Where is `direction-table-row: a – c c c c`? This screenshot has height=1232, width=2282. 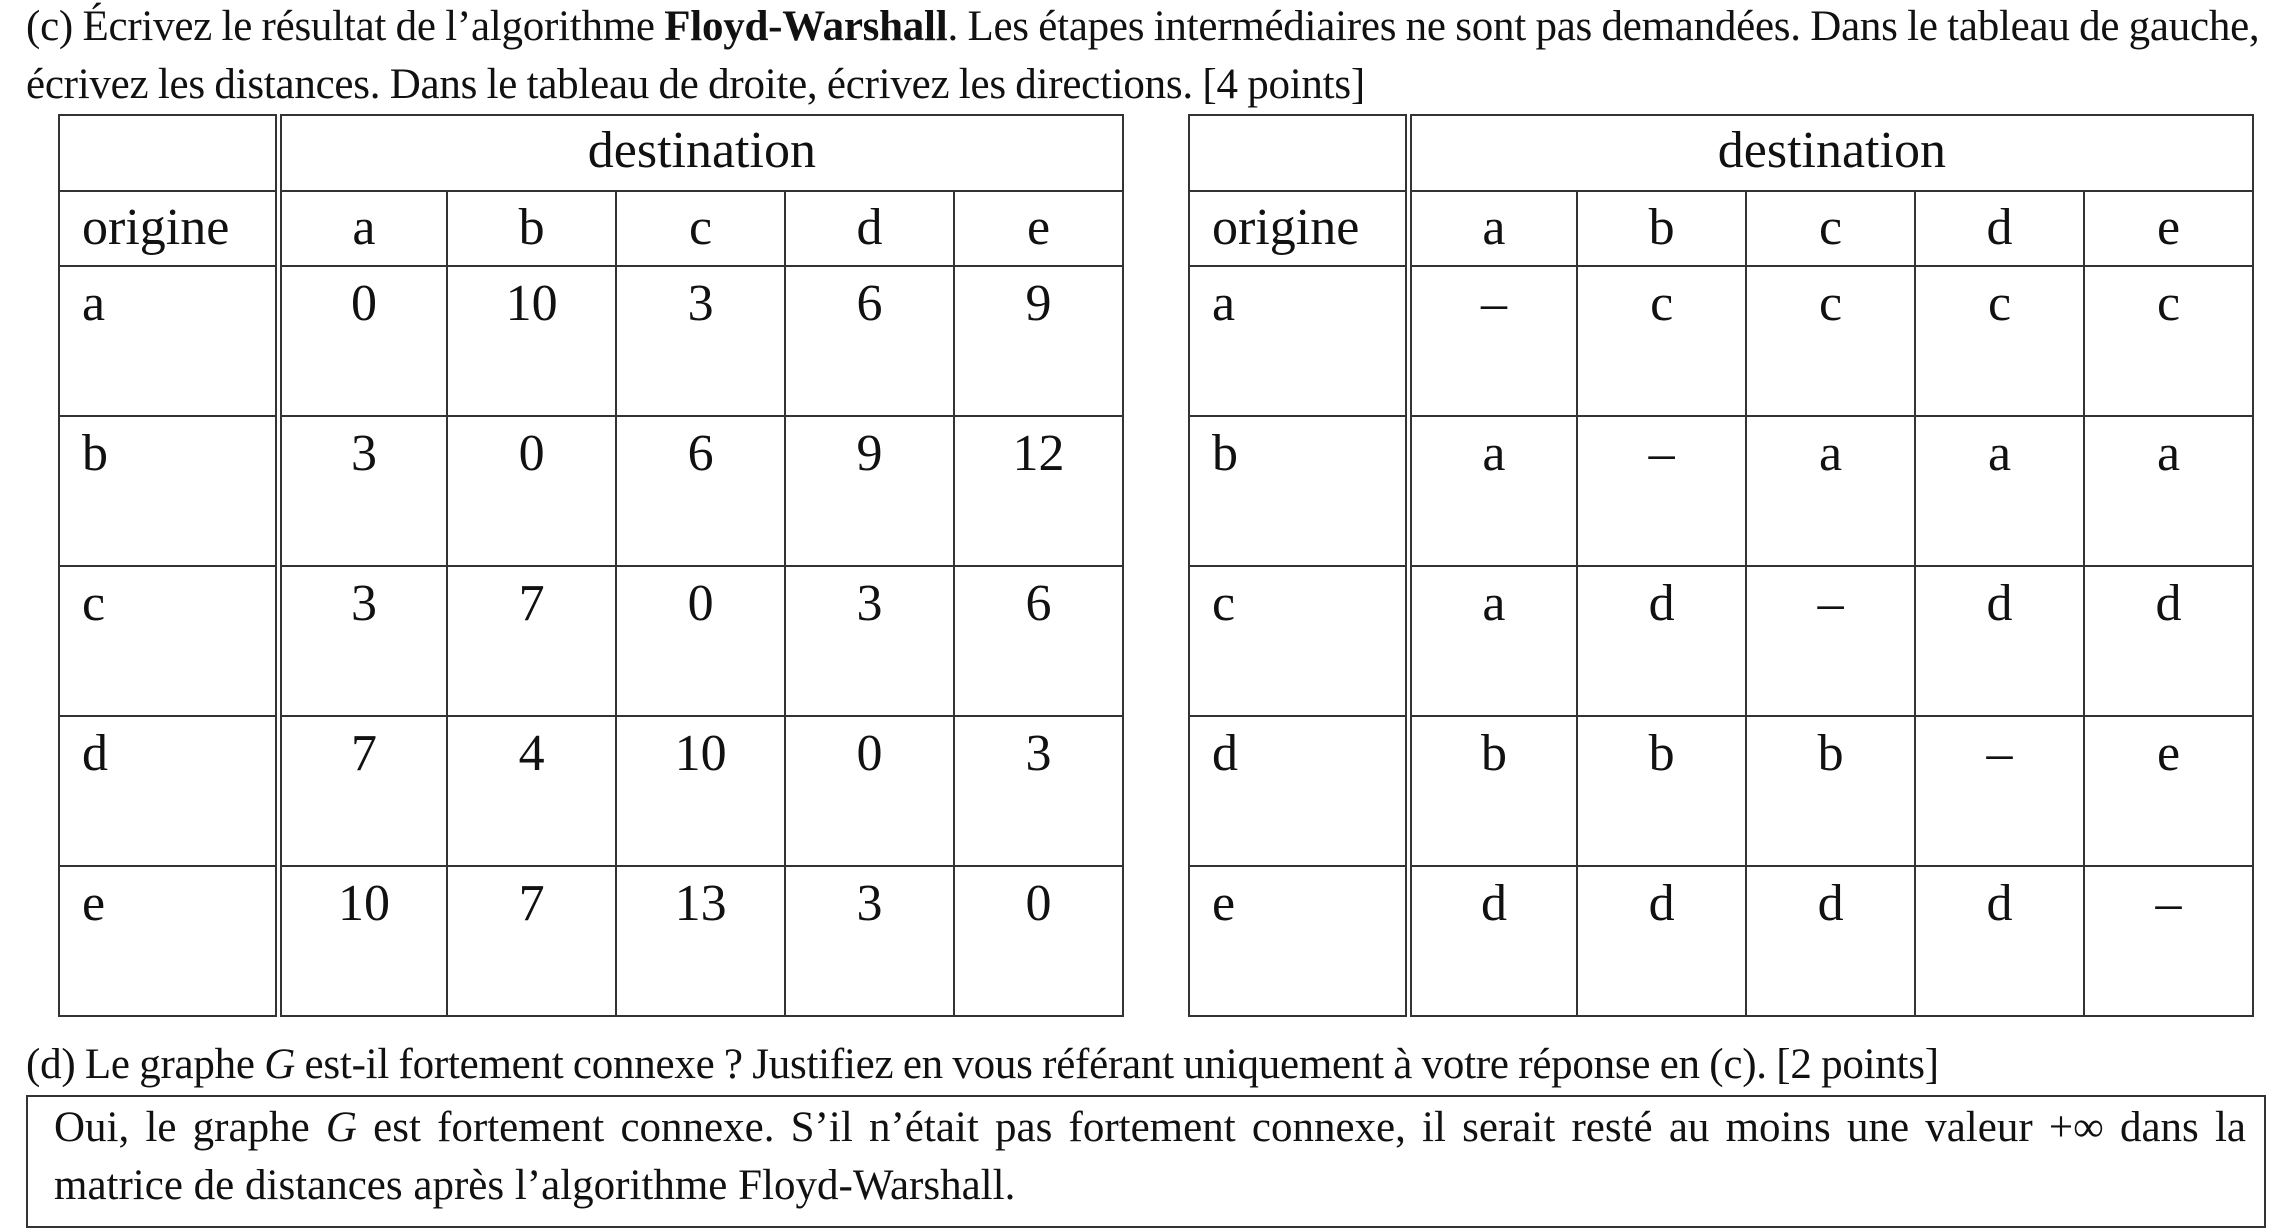
direction-table-row: a – c c c c is located at coordinates (1721, 341).